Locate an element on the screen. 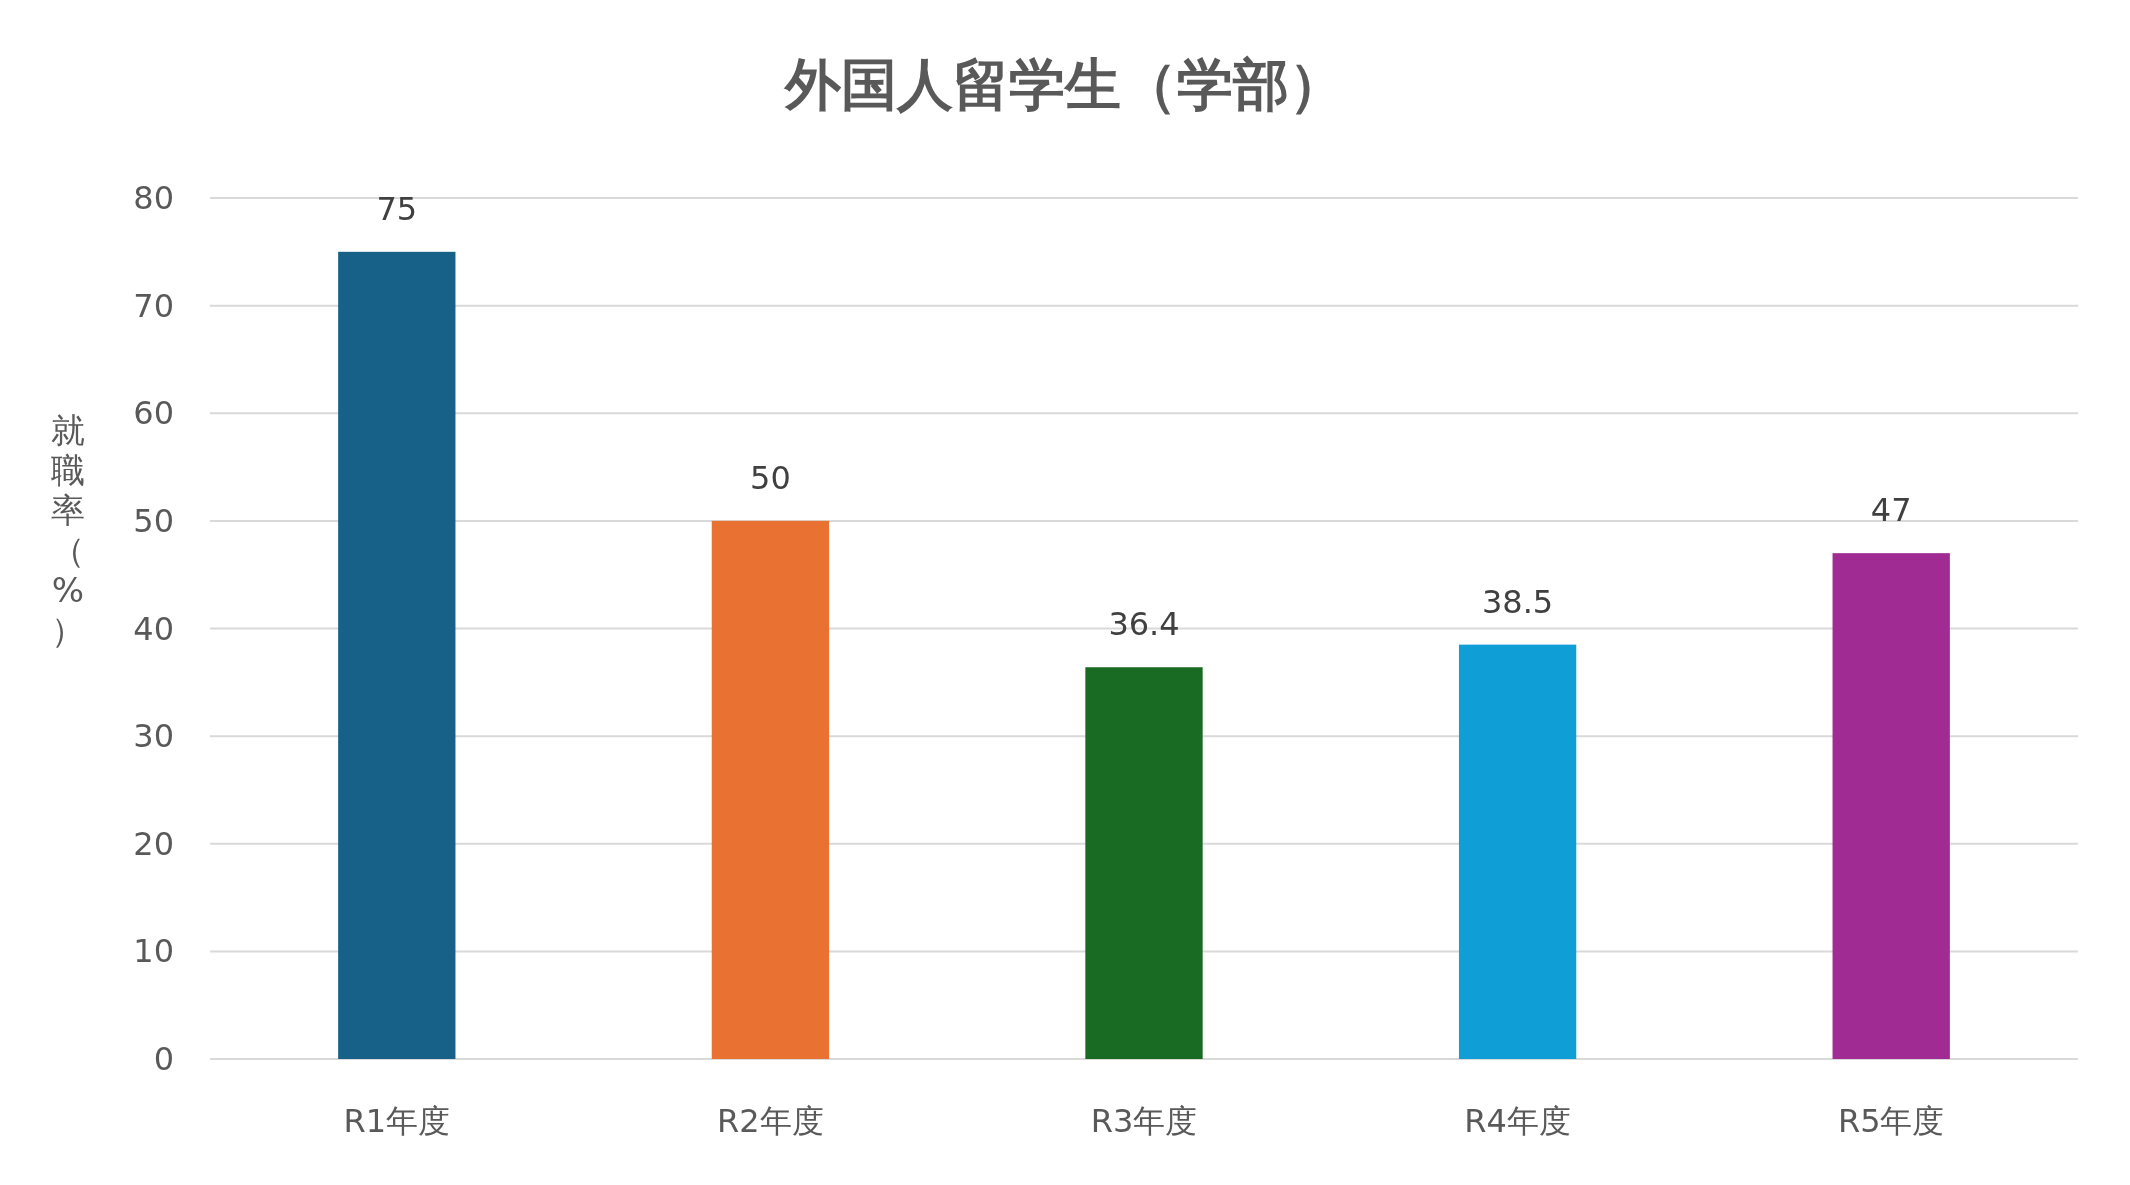 The image size is (2130, 1185). data-label: 47 is located at coordinates (1891, 510).